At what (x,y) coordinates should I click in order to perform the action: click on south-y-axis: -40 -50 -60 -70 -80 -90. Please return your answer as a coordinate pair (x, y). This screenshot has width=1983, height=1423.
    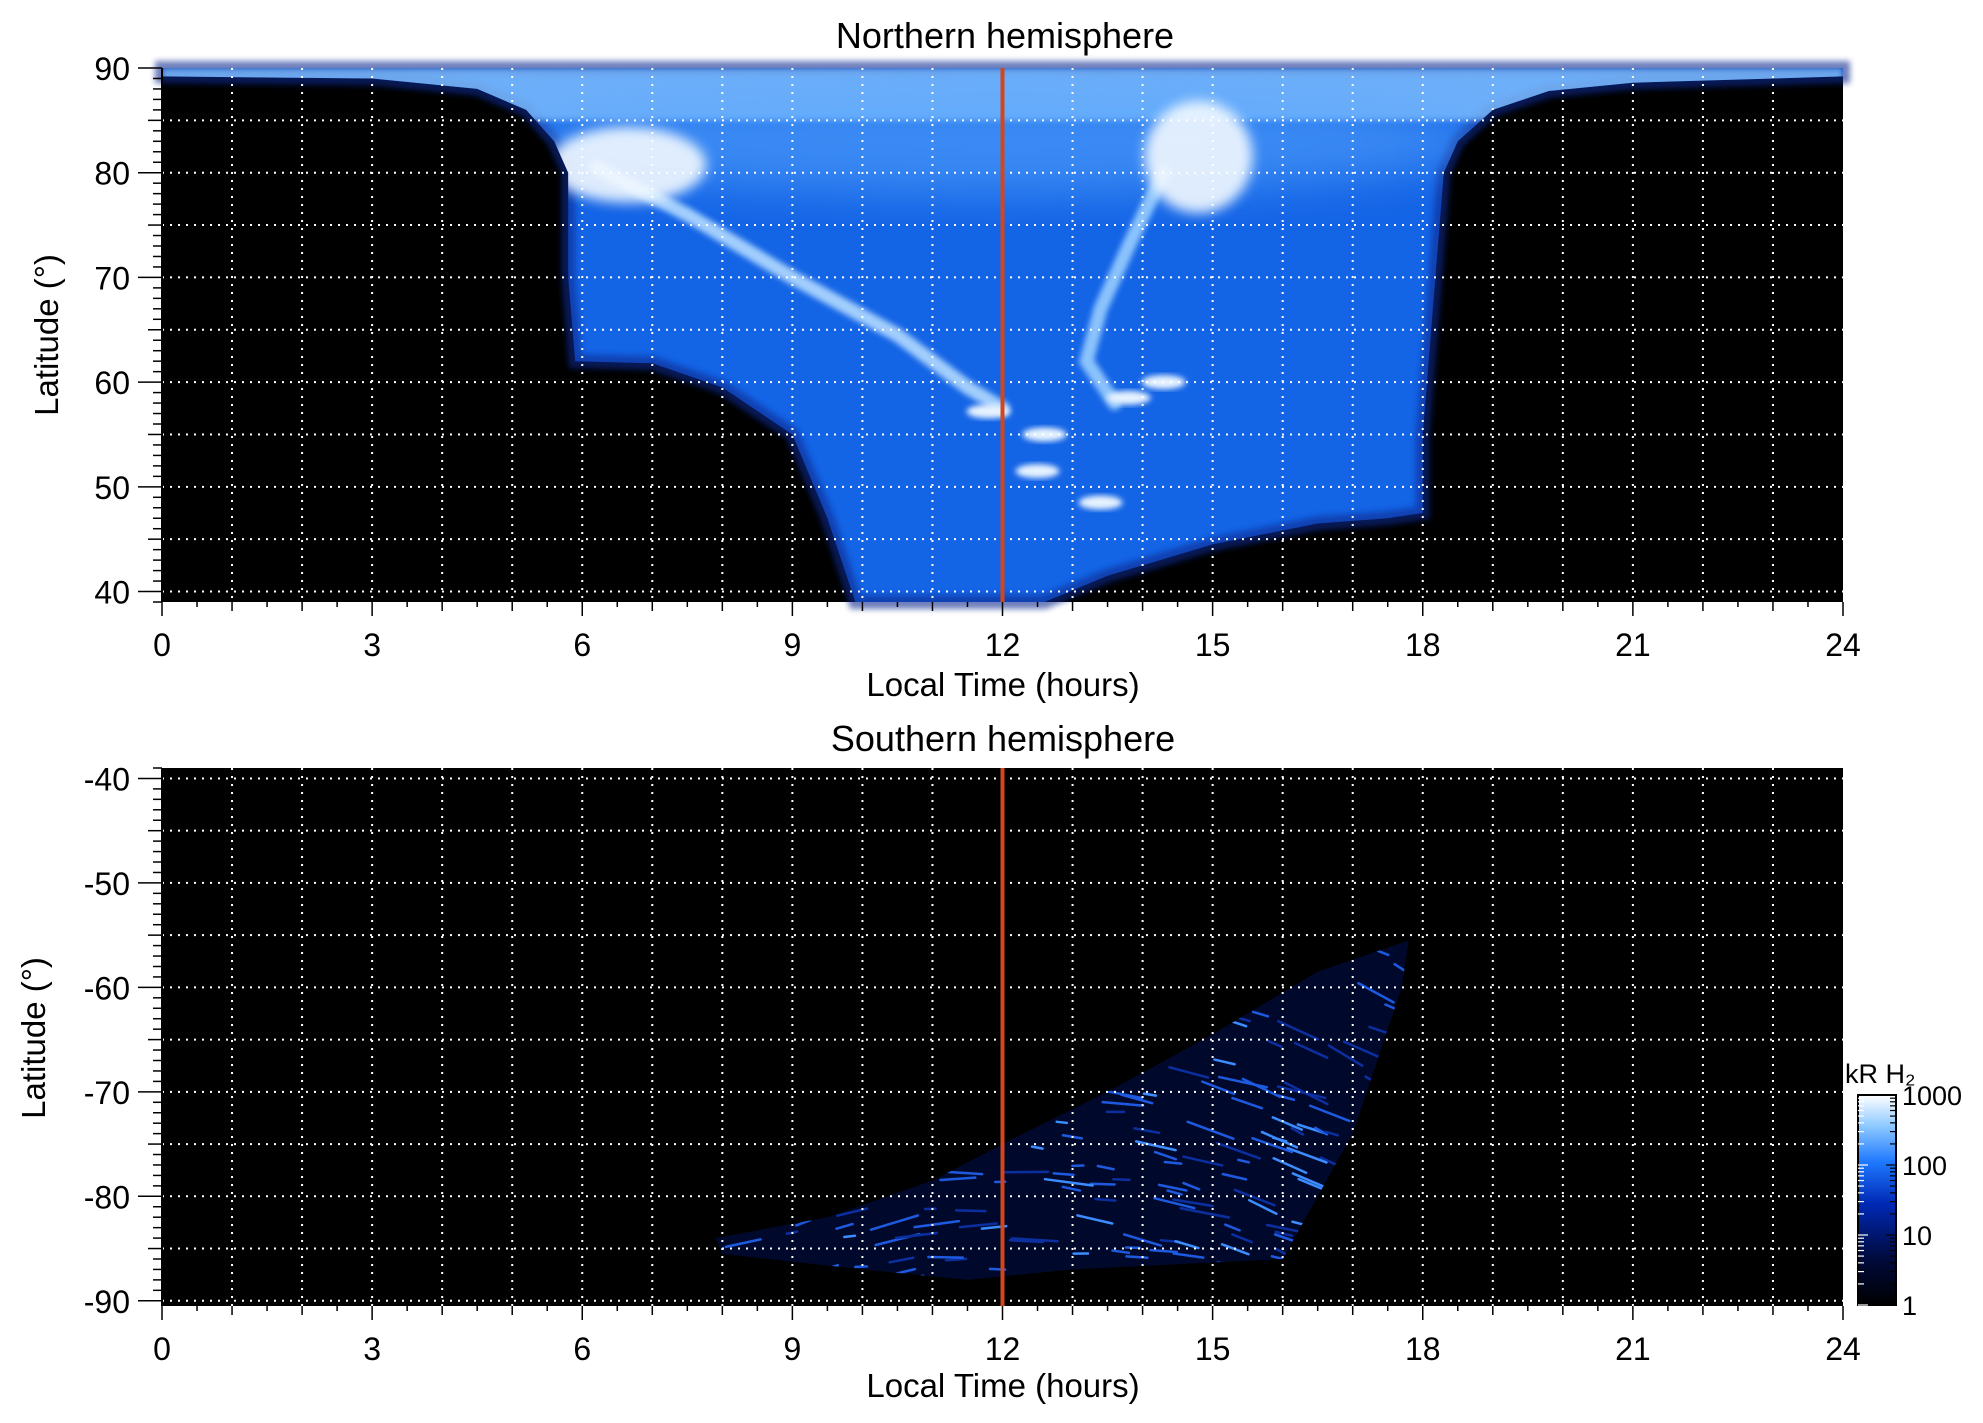
    Looking at the image, I should click on (123, 1040).